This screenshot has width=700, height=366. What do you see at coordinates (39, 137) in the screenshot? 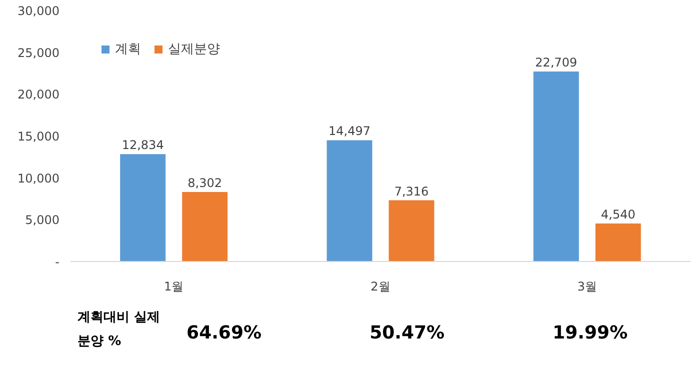
I see `y-tick-label: 15,000` at bounding box center [39, 137].